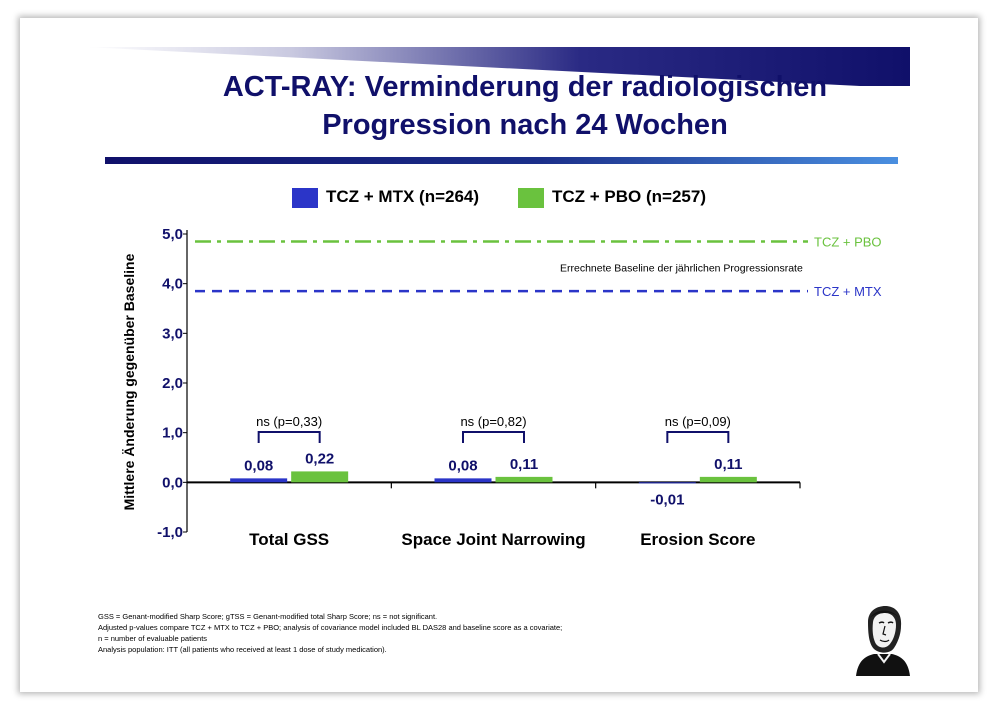 The image size is (1000, 716). What do you see at coordinates (289, 539) in the screenshot?
I see `x-category-label: Total GSS` at bounding box center [289, 539].